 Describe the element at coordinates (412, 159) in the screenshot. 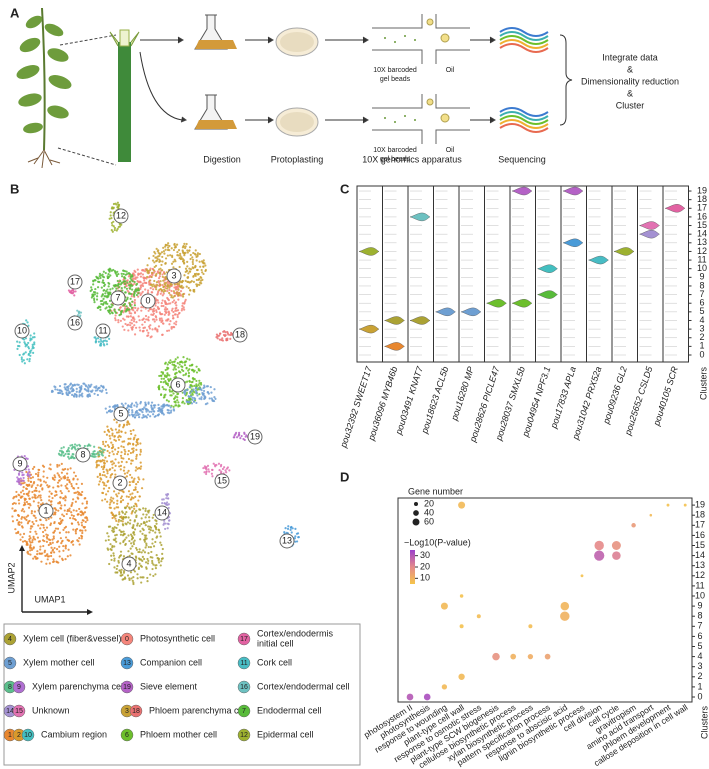

I see `step-label: 10X genomics apparatus` at that location.